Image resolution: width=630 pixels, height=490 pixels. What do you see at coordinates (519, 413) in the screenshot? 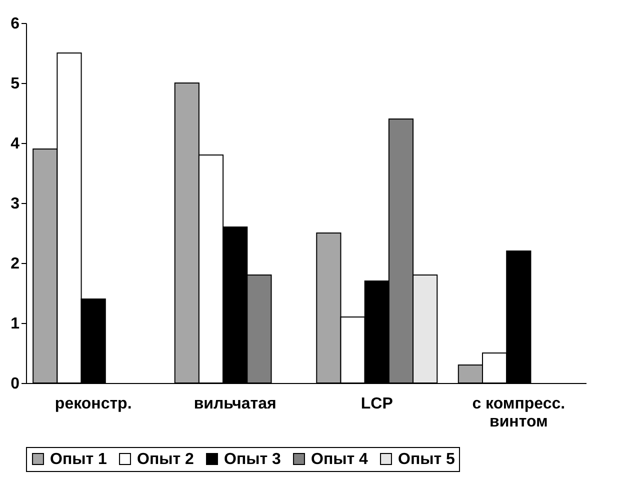
I see `x-tick-label: с компресс. винтом` at bounding box center [519, 413].